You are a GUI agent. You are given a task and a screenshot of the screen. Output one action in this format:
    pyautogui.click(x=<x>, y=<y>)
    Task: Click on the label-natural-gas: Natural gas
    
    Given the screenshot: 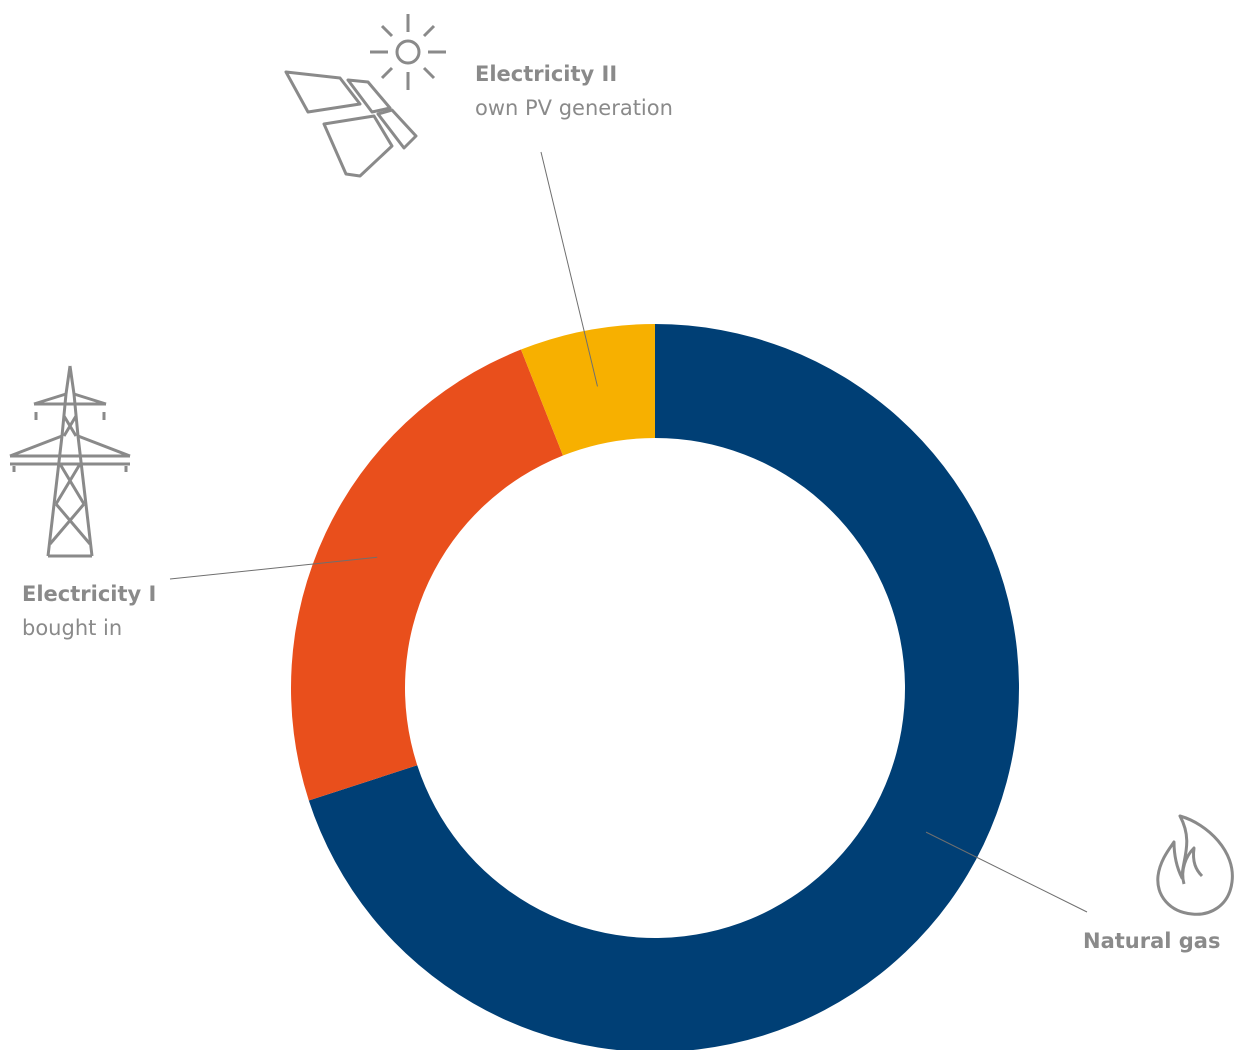 What is the action you would take?
    pyautogui.click(x=1151, y=941)
    